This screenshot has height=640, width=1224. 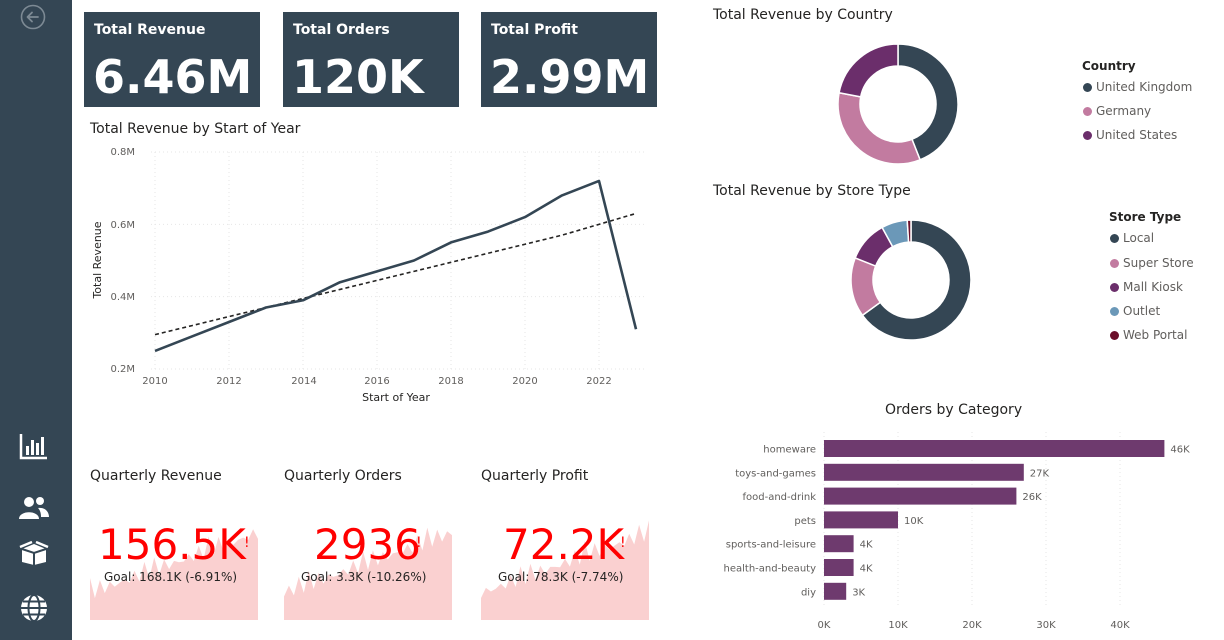 What do you see at coordinates (564, 544) in the screenshot?
I see `quarterly-profit-value: 72.2K` at bounding box center [564, 544].